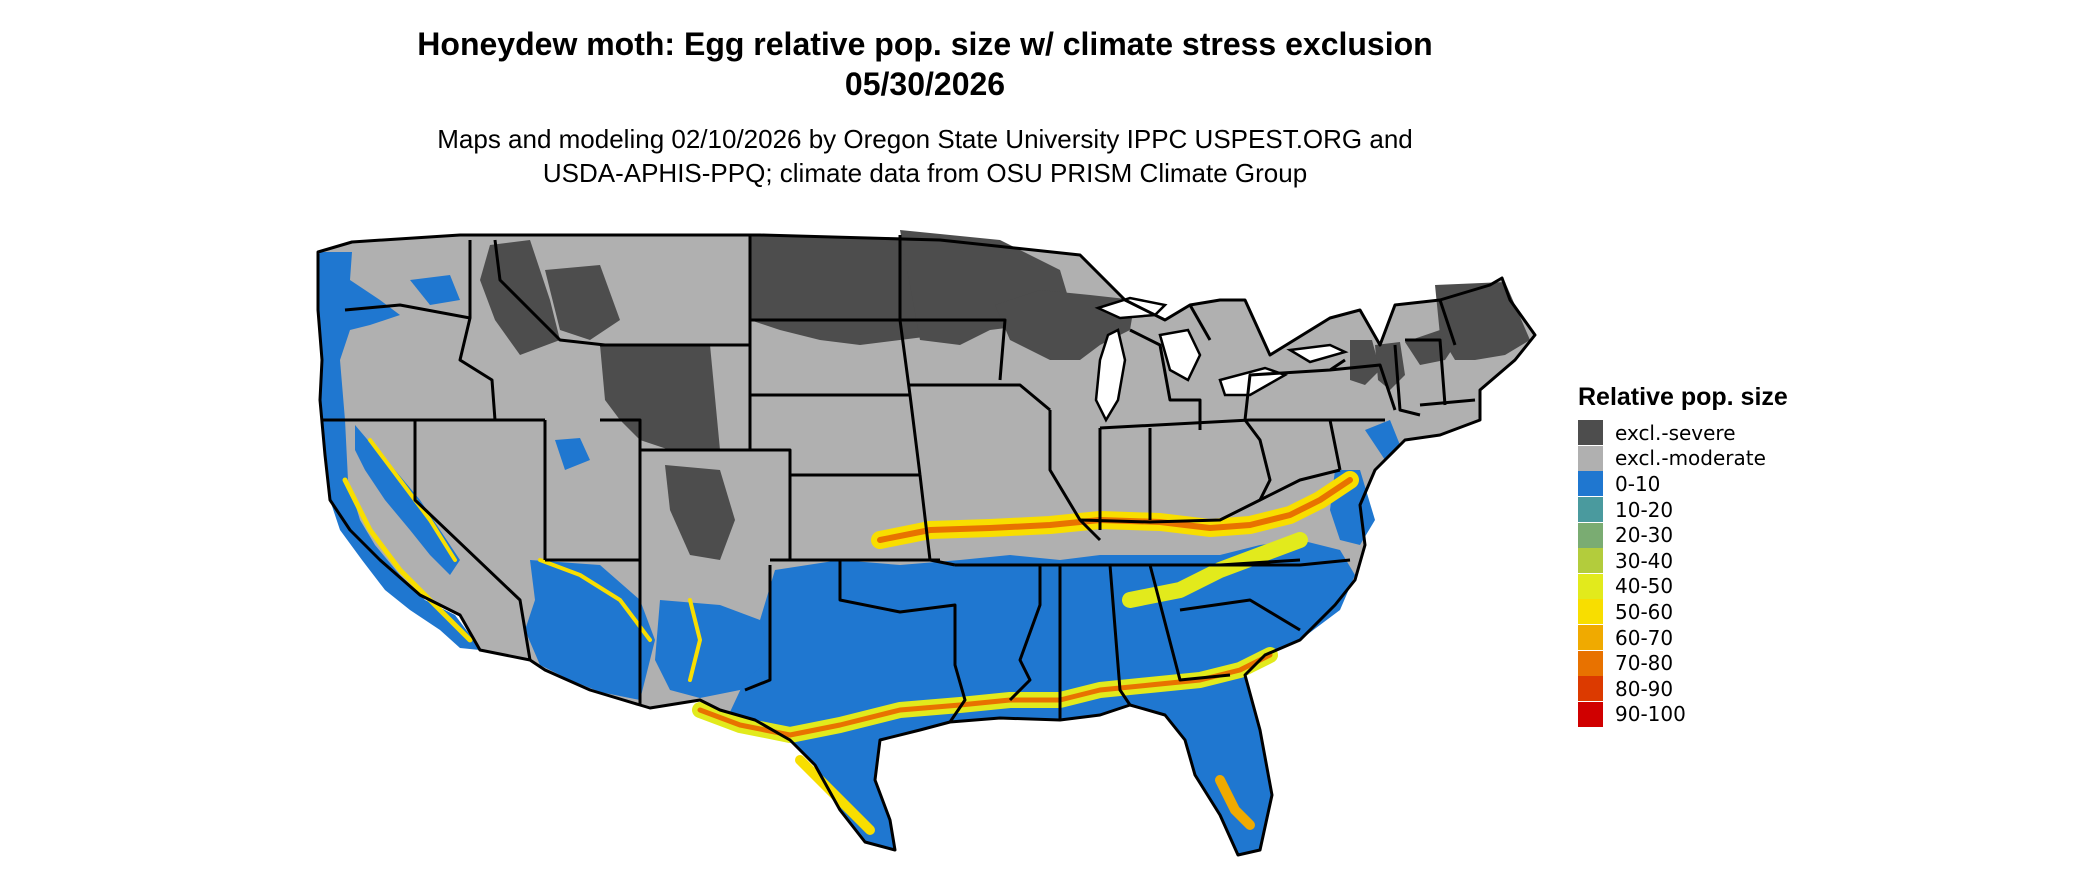 This screenshot has width=2100, height=892. What do you see at coordinates (925, 84) in the screenshot?
I see `title-date: 05/30/2026` at bounding box center [925, 84].